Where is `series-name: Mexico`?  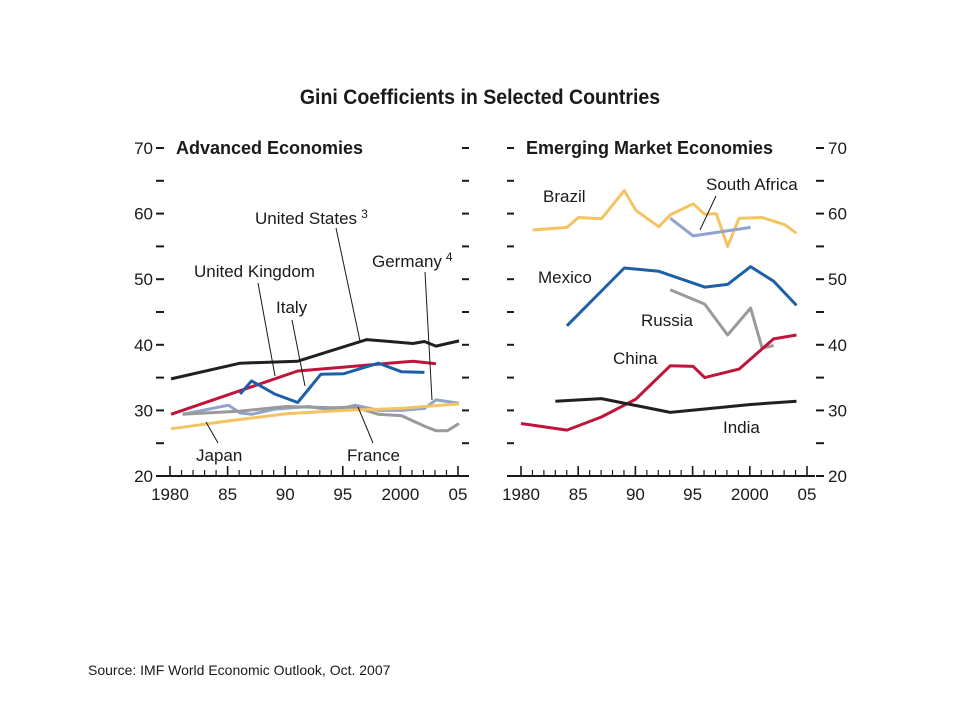 series-name: Mexico is located at coordinates (565, 277).